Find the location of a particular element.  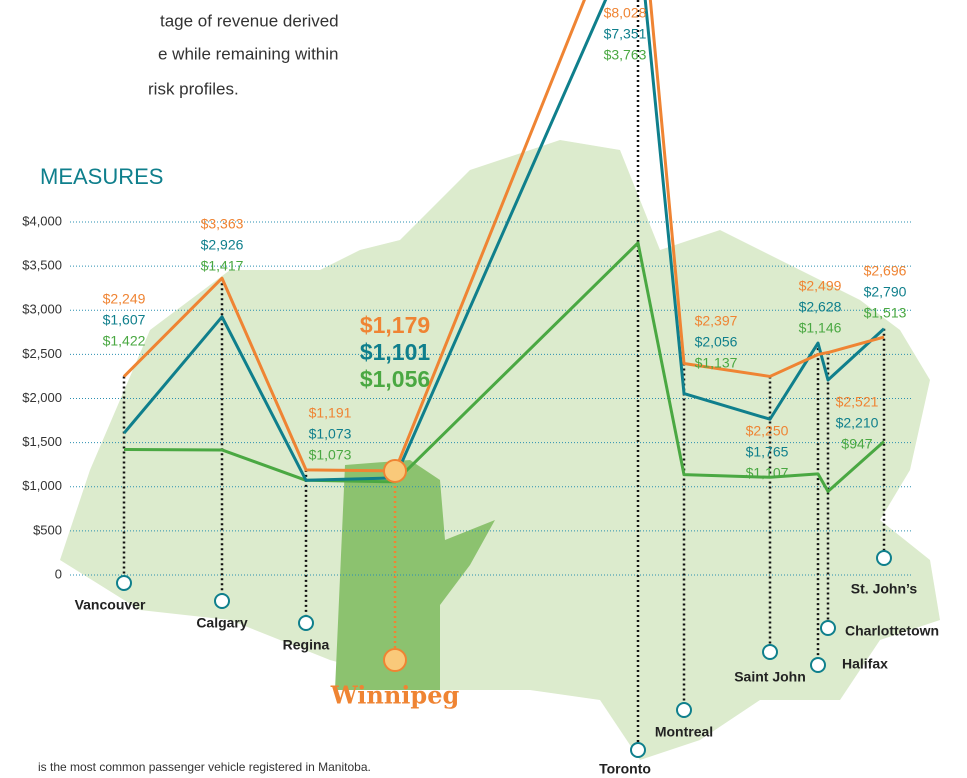

value-label: $1,417 is located at coordinates (222, 266).